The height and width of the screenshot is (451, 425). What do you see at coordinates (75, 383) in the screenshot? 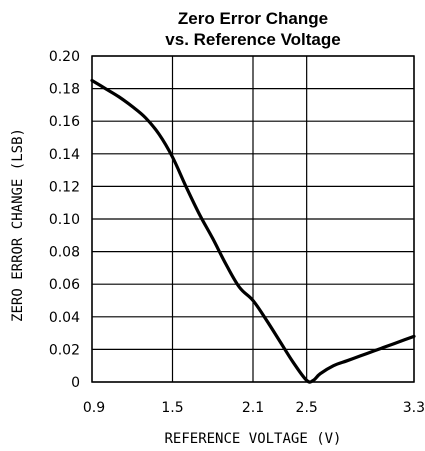
I see `y-tick-label: 0` at bounding box center [75, 383].